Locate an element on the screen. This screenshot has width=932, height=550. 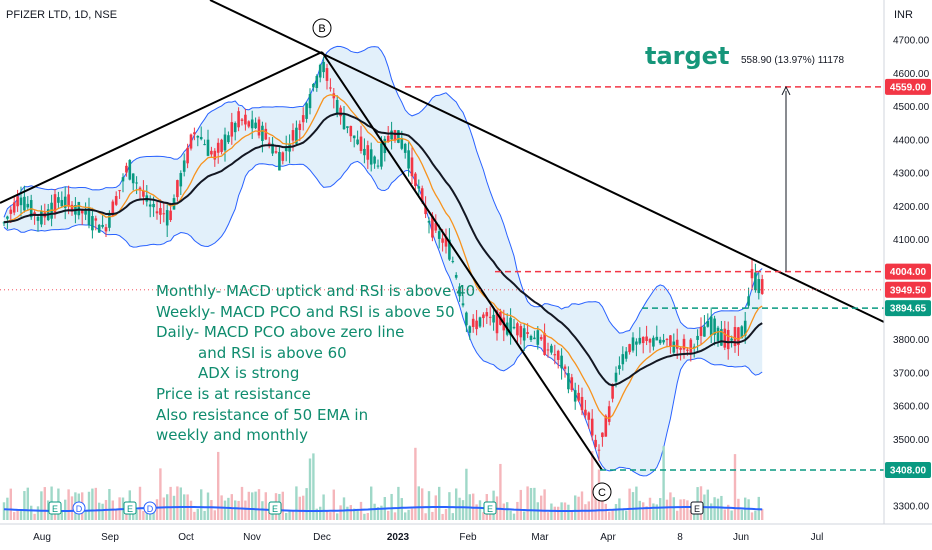
x-tick-label: Apr is located at coordinates (608, 537).